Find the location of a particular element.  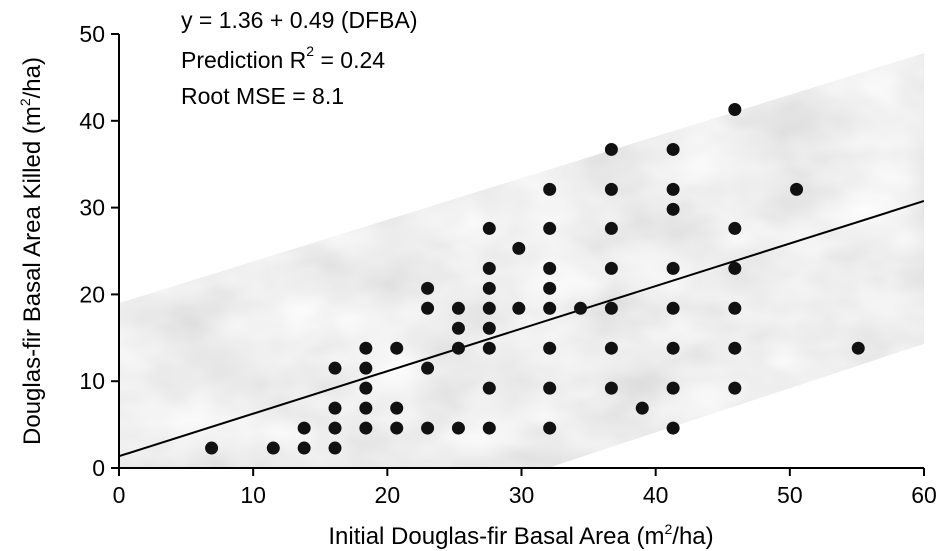

y-tick-label: 10 is located at coordinates (92, 381).